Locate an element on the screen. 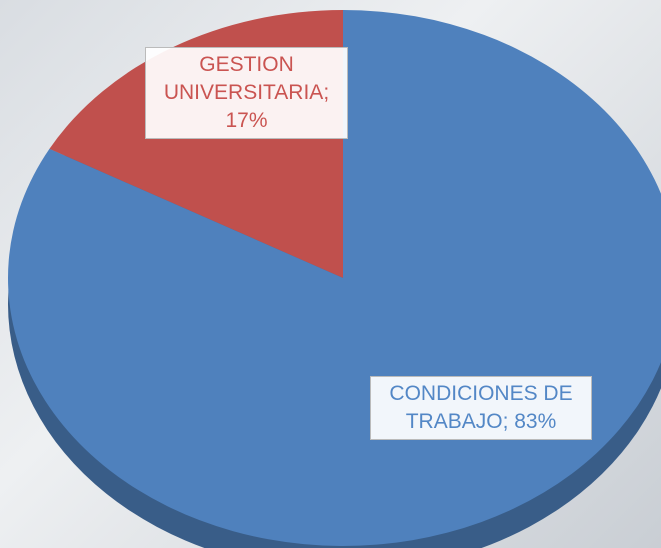 This screenshot has height=548, width=661. data-label: CONDICIONES DE TRABAJO; 83% is located at coordinates (481, 408).